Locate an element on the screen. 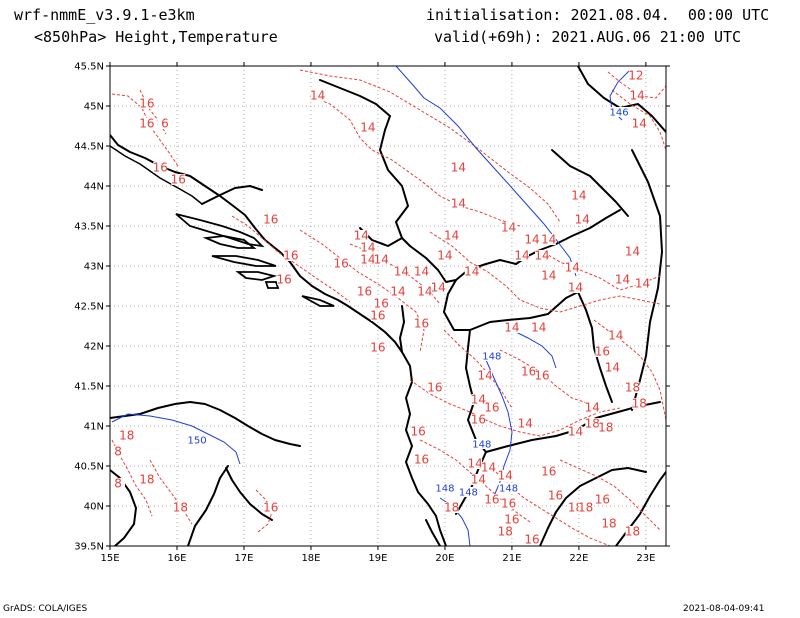 Image resolution: width=800 pixels, height=618 pixels. lat-label: 44N is located at coordinates (94, 187).